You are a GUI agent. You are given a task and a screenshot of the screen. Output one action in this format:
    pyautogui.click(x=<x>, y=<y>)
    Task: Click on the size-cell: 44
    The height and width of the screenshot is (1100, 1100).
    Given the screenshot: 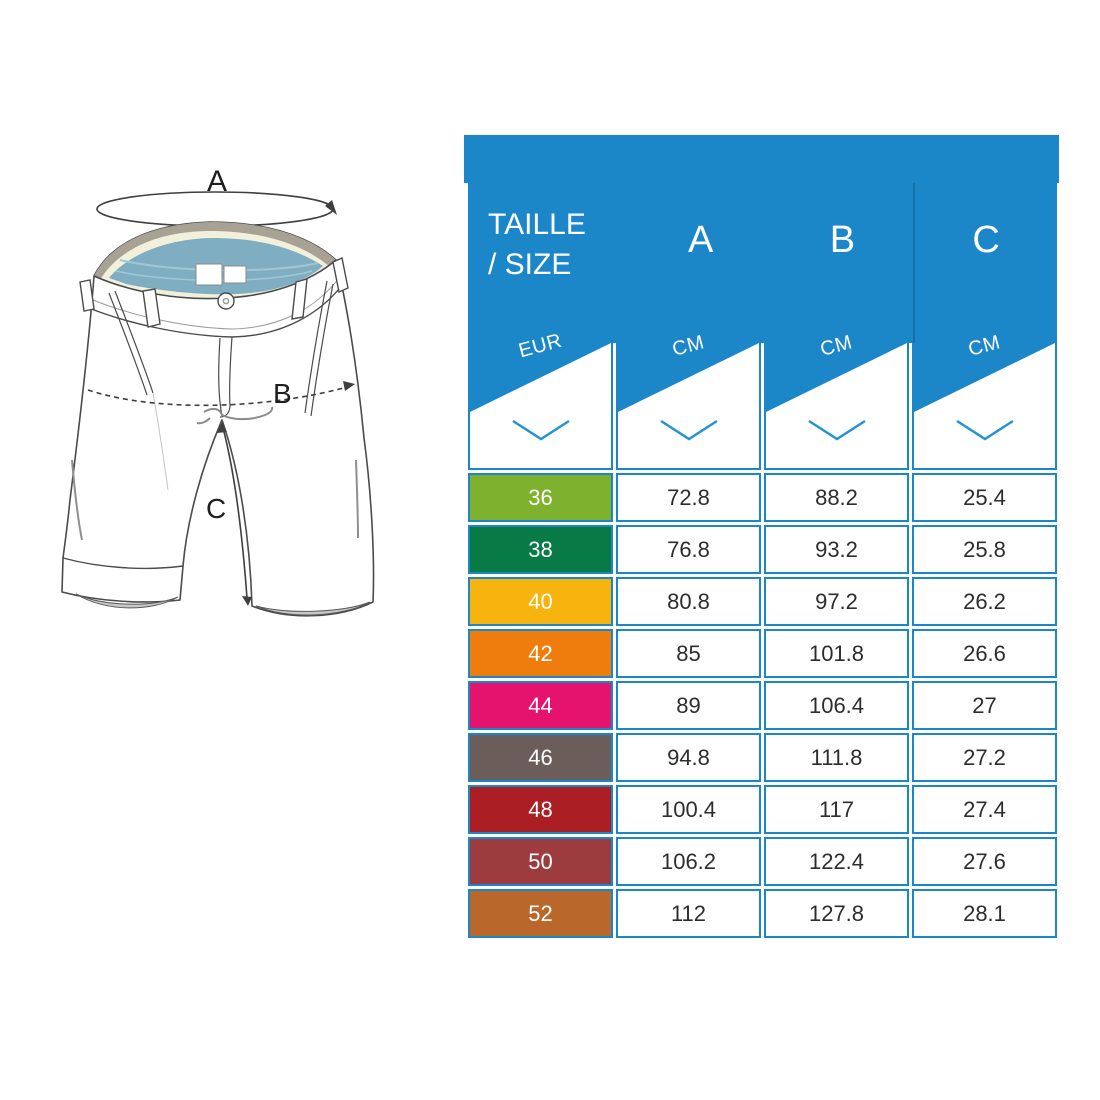 What is the action you would take?
    pyautogui.click(x=540, y=705)
    